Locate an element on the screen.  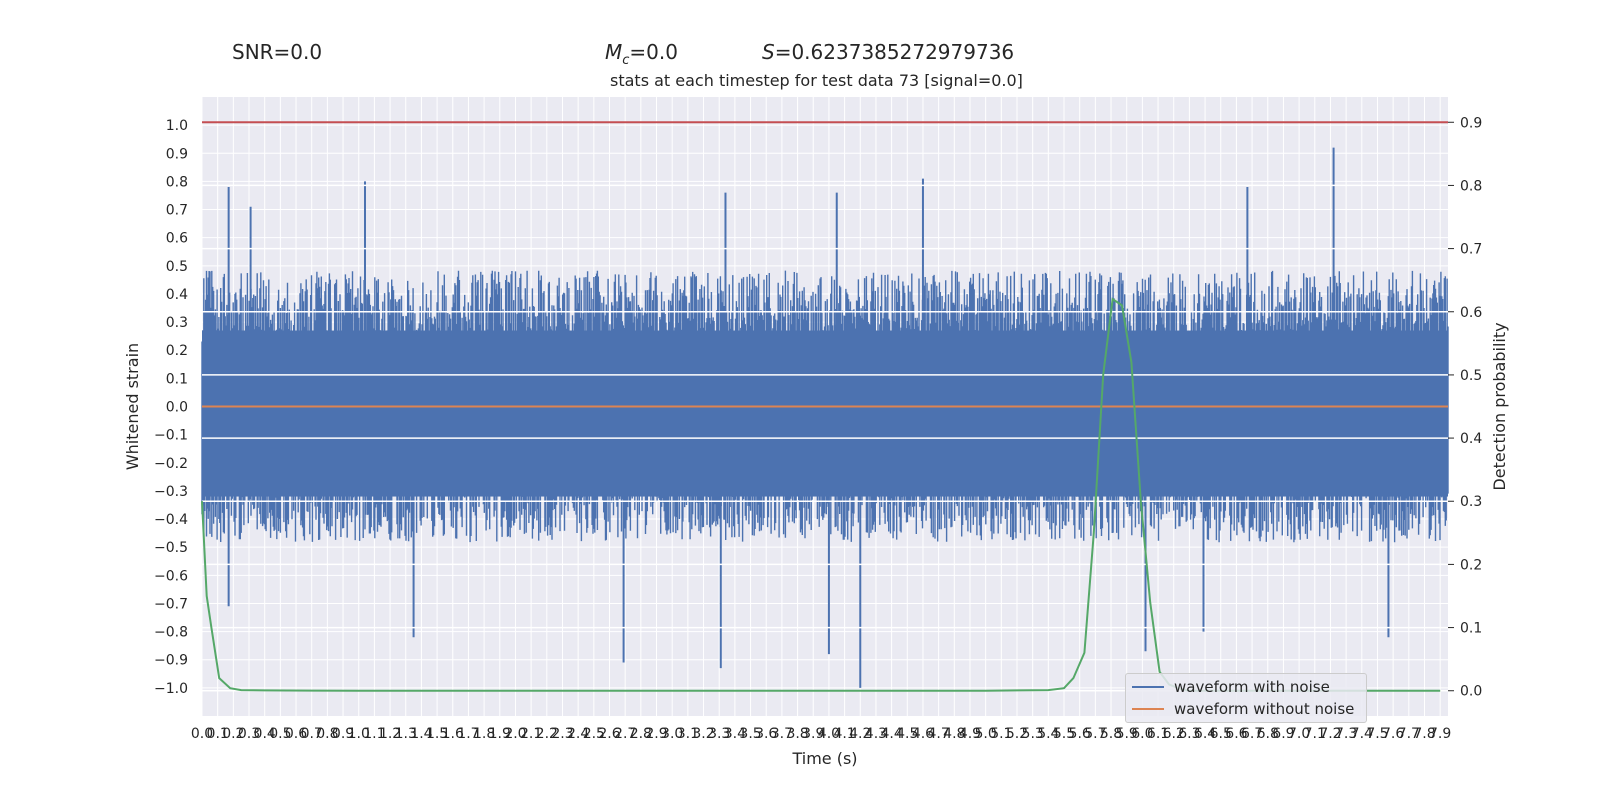
legend-label-noise: waveform with noise is located at coordinates (1252, 687).